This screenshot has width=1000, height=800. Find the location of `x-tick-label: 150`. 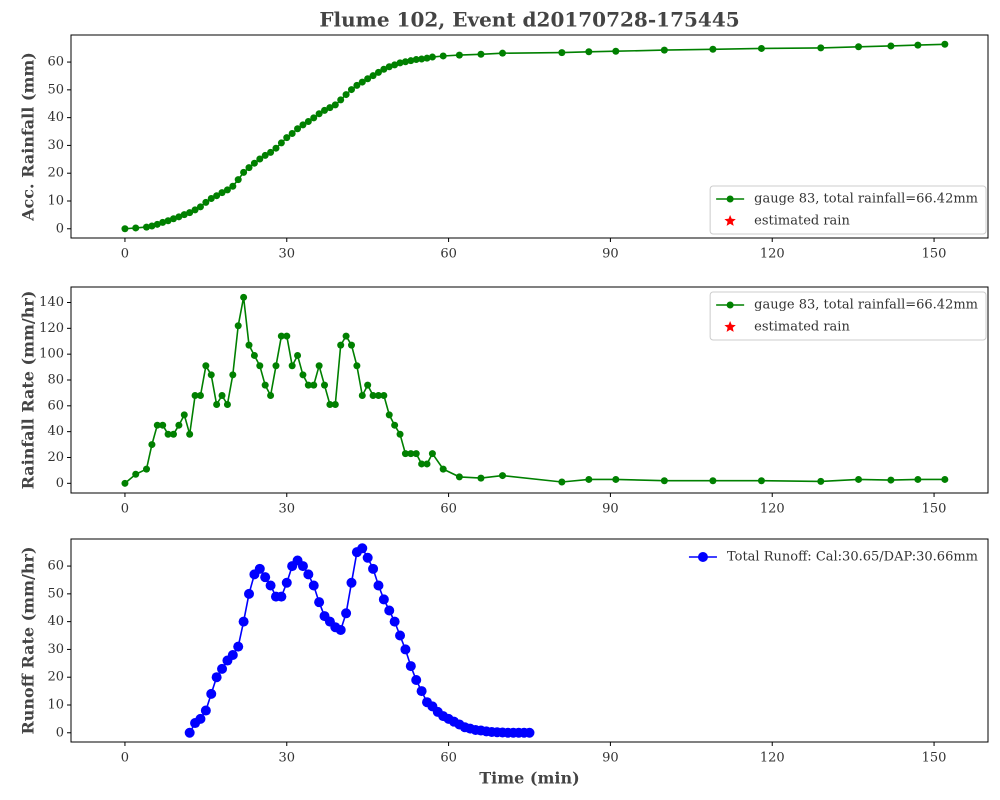

x-tick-label: 150 is located at coordinates (934, 254).